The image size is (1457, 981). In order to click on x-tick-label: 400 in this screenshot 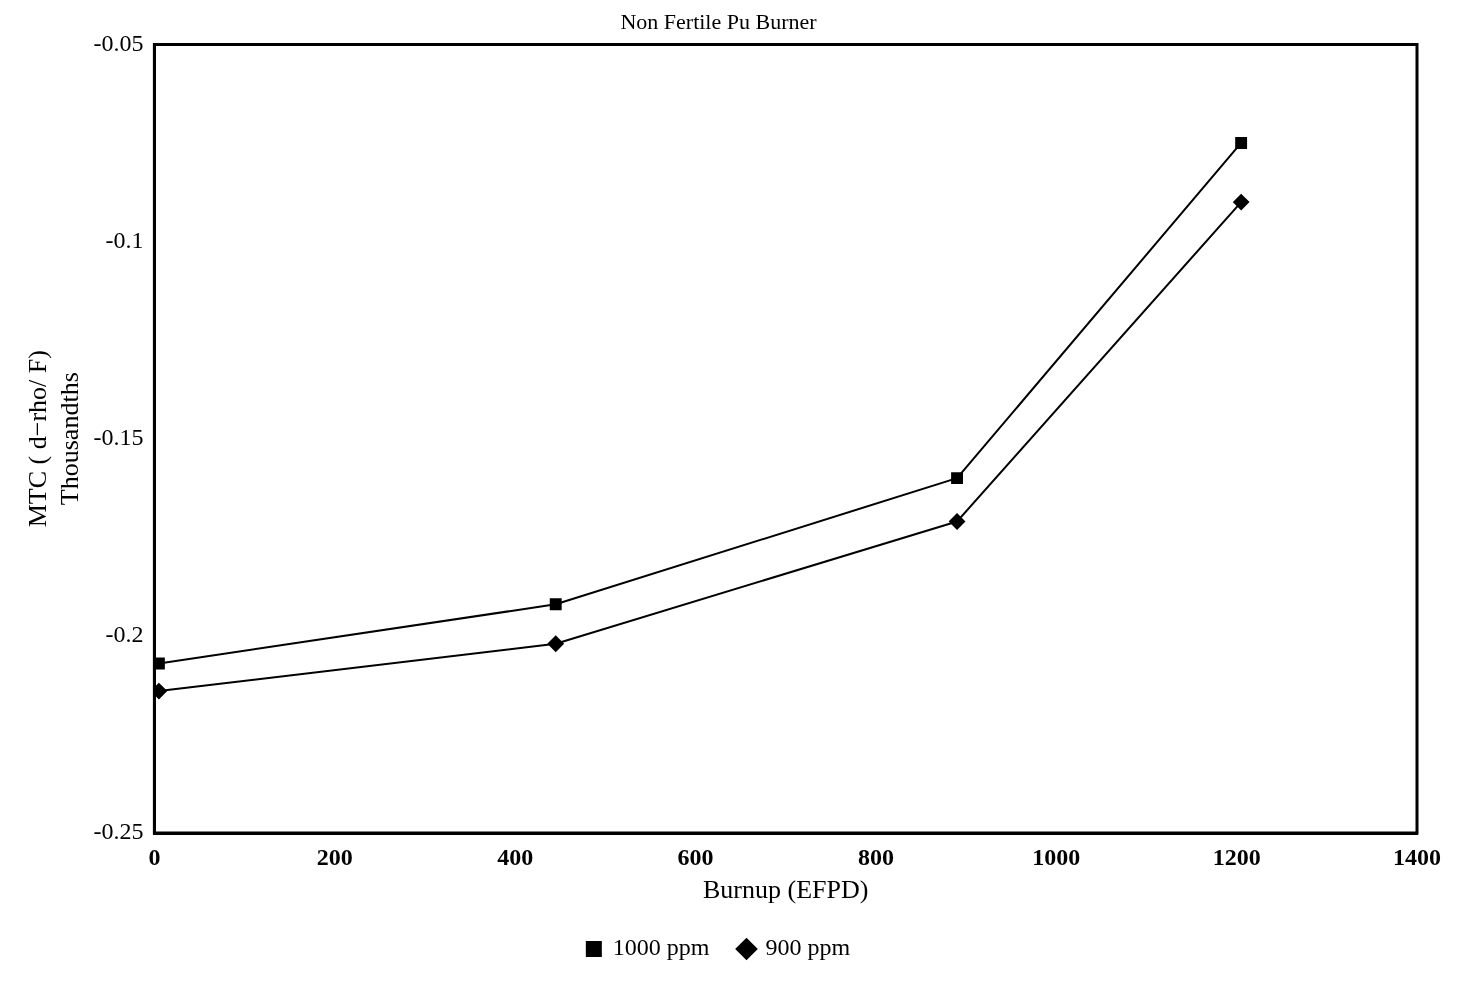, I will do `click(515, 856)`.